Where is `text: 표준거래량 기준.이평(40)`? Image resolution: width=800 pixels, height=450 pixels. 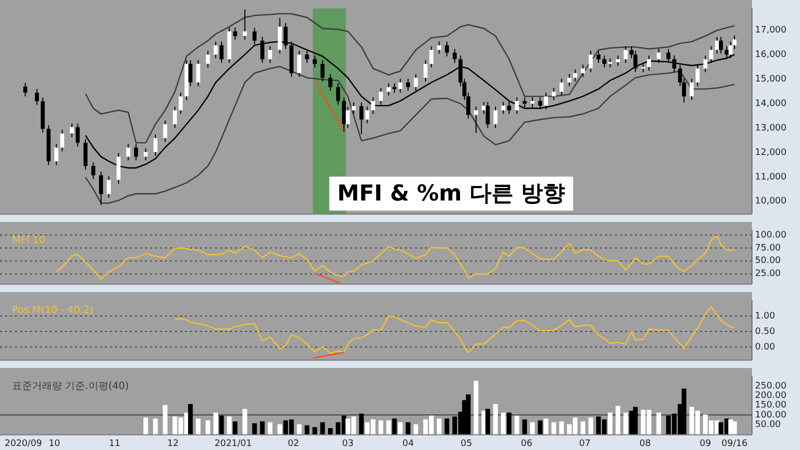 text: 표준거래량 기준.이평(40) is located at coordinates (70, 386).